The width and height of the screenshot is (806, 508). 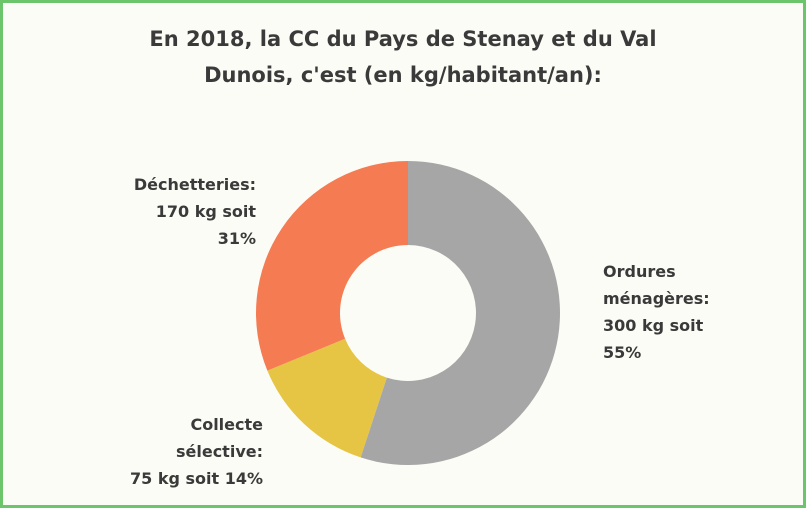 I want to click on slice-label: Déchetteries: 170 kg soit 31%, so click(x=174, y=211).